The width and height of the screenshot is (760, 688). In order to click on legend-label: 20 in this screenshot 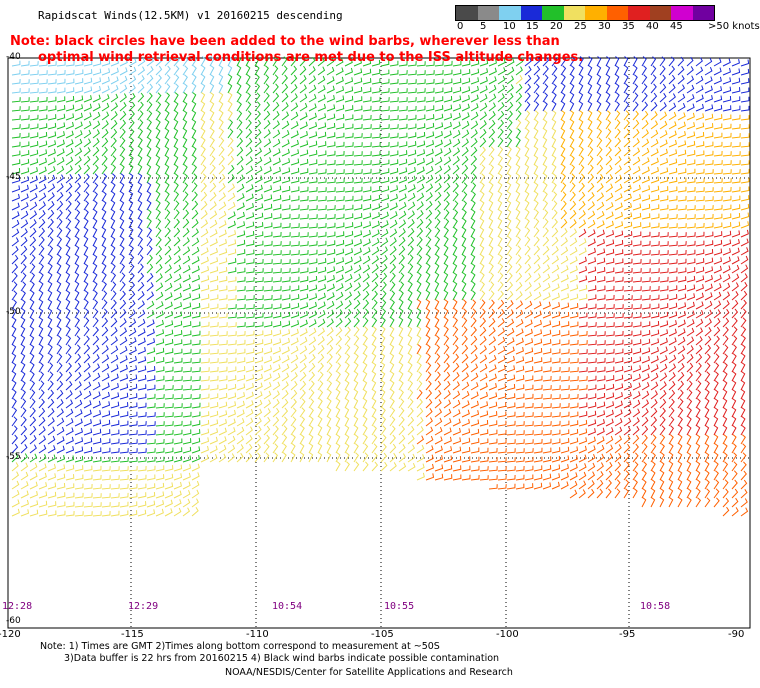, I will do `click(556, 26)`.